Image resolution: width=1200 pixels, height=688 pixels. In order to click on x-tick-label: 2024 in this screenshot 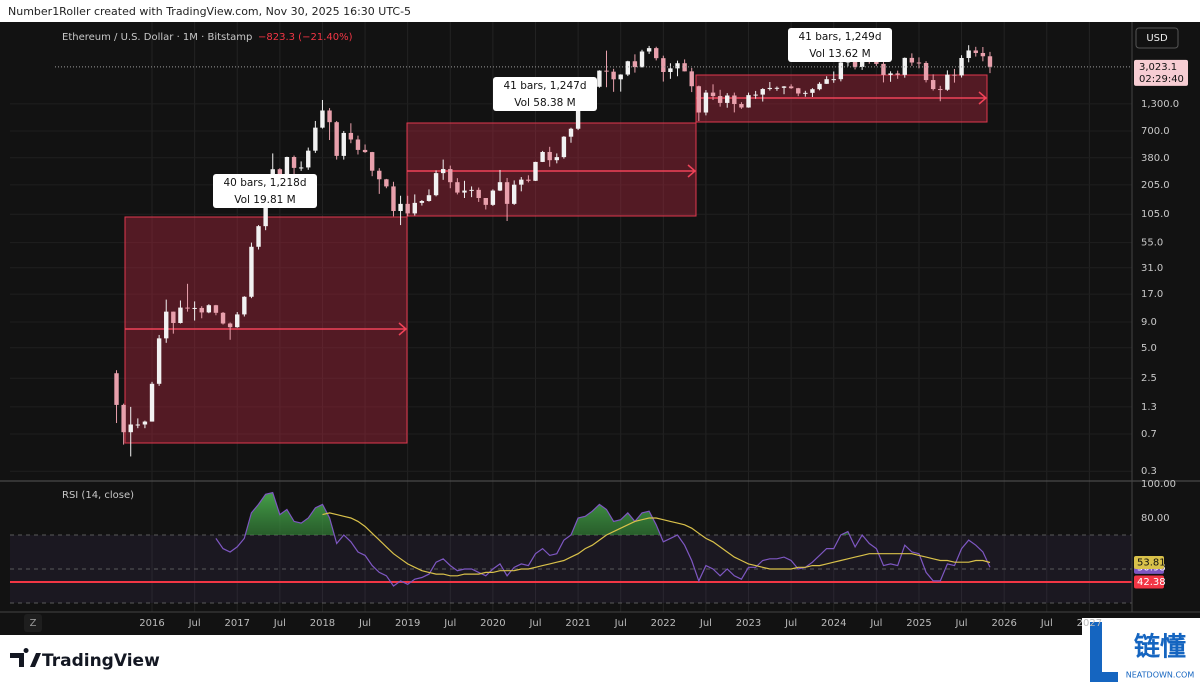, I will do `click(833, 623)`.